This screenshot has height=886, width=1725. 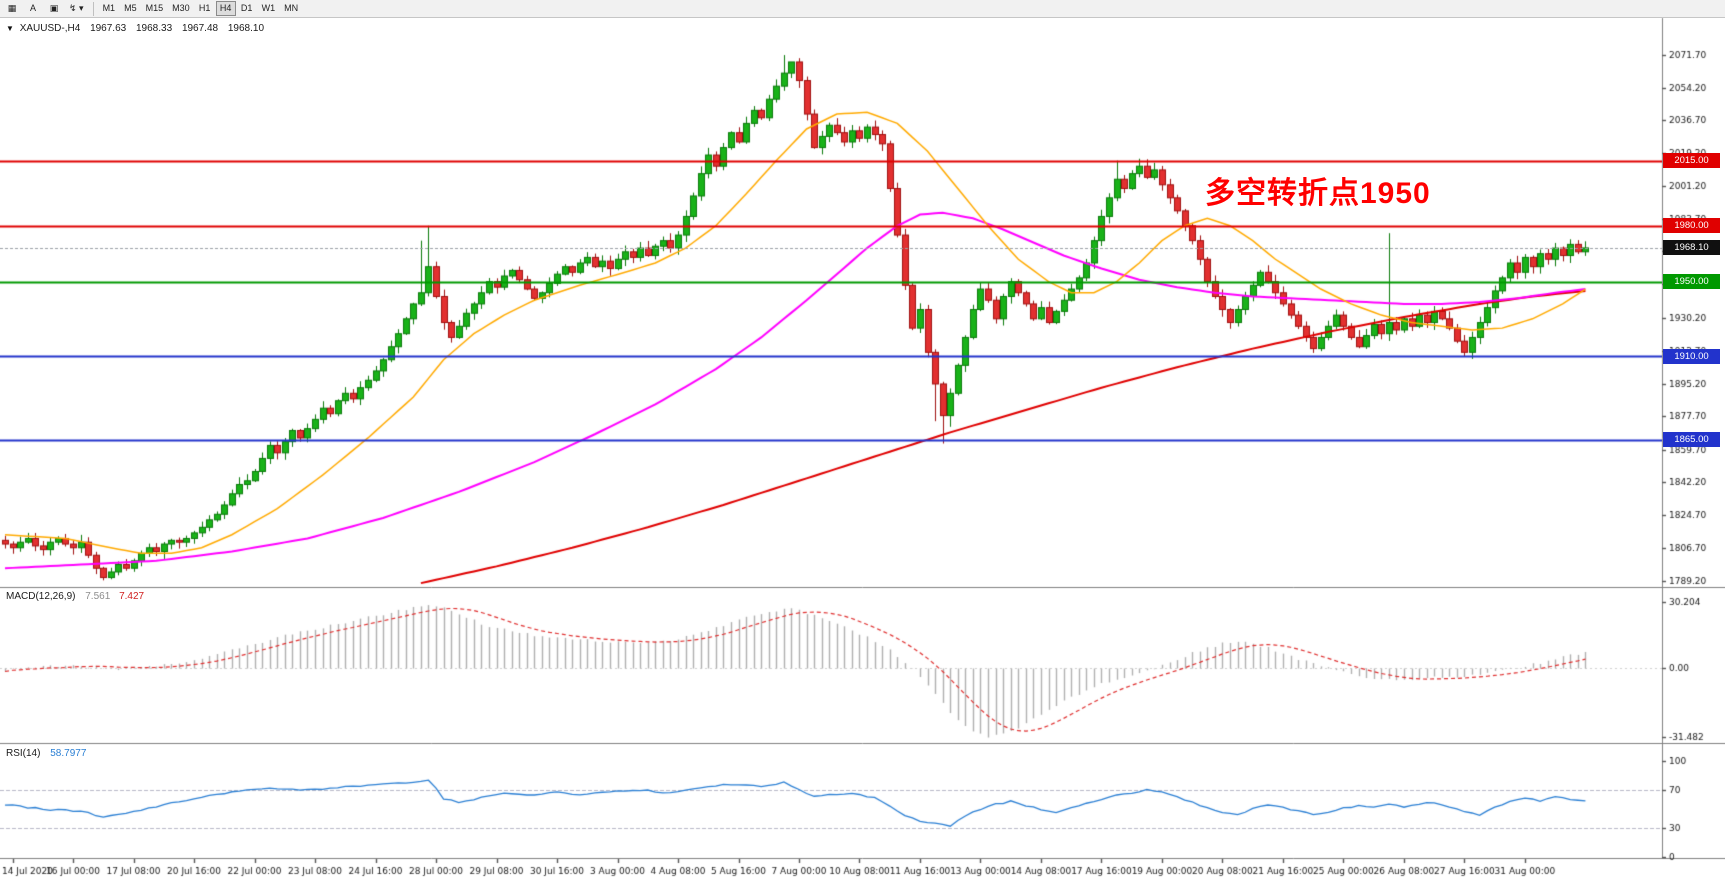 I want to click on timeframe-button-m1: M1, so click(x=109, y=8).